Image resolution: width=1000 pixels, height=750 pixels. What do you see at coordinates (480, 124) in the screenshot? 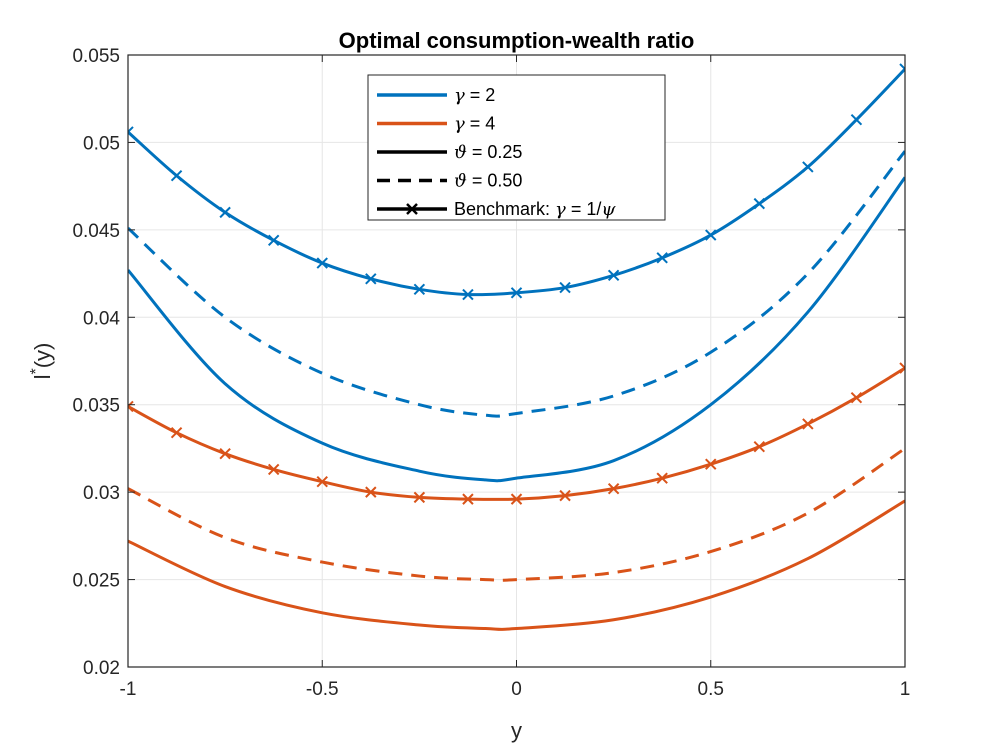
I see `legend-label-value: = 4` at bounding box center [480, 124].